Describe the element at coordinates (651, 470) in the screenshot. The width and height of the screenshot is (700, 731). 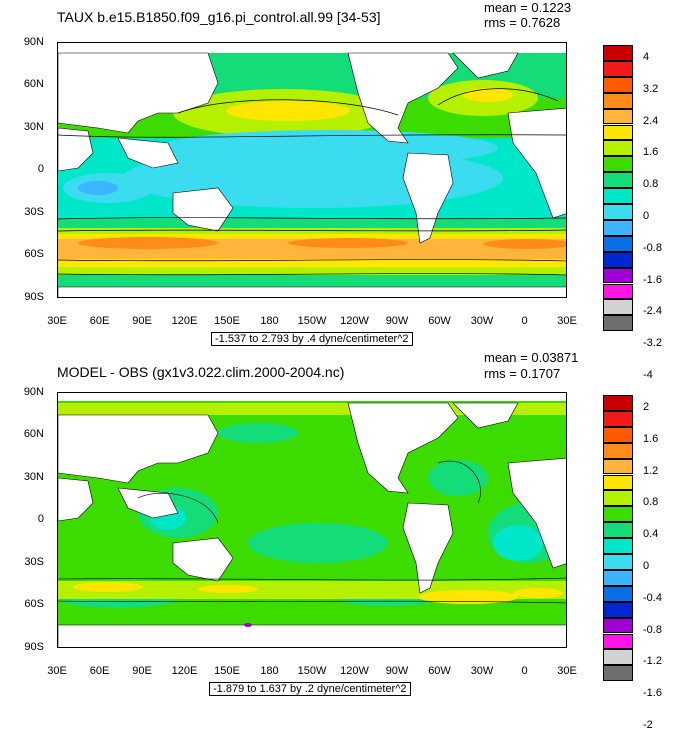
I see `colorbar-label: 1.2` at that location.